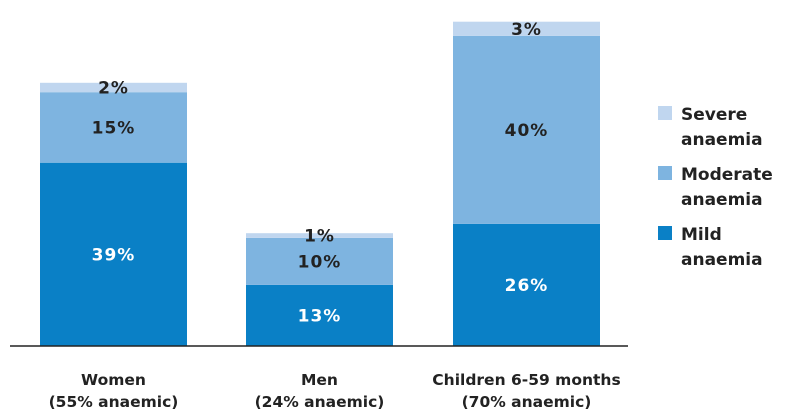 The width and height of the screenshot is (785, 413). Describe the element at coordinates (526, 380) in the screenshot. I see `category-label-children-6-59-months: Children 6-59 months` at that location.